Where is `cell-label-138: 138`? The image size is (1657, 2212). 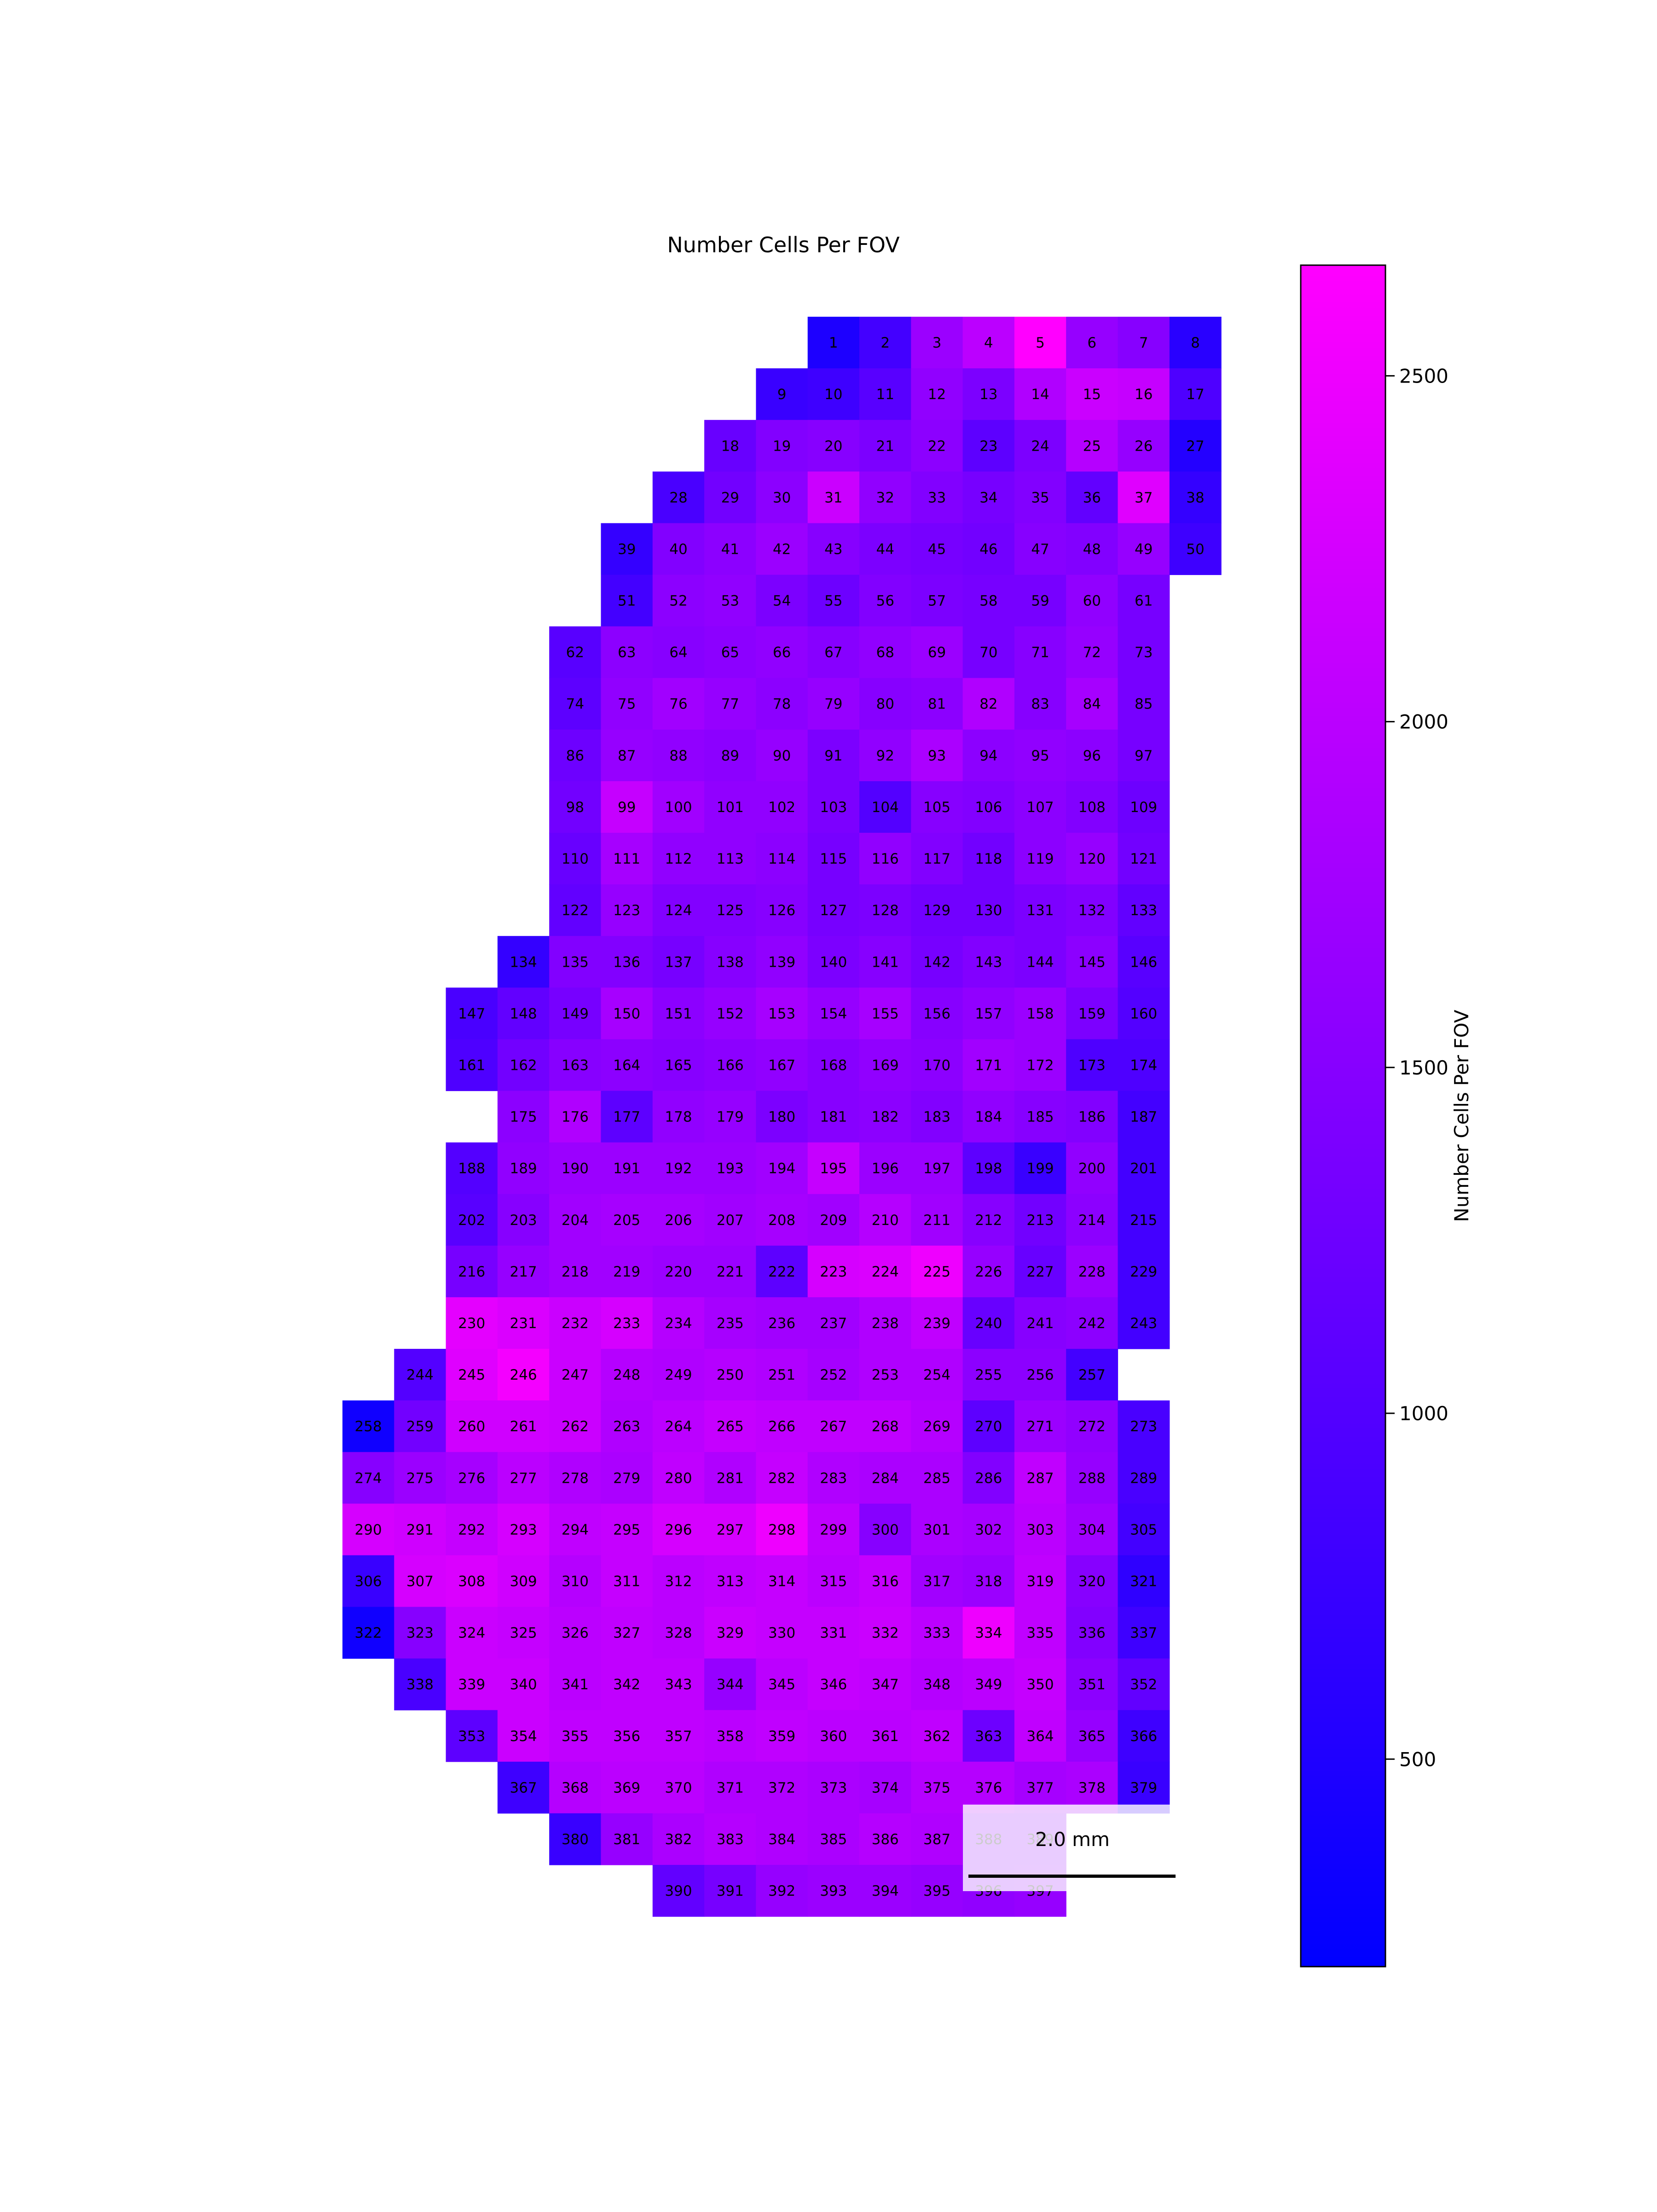
cell-label-138: 138 is located at coordinates (730, 962).